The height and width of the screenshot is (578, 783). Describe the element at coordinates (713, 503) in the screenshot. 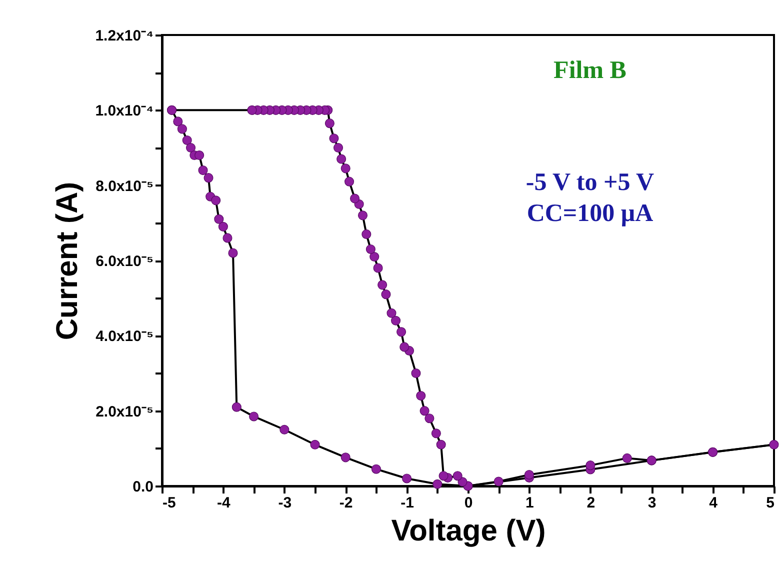

I see `x-tick-label: 4` at that location.